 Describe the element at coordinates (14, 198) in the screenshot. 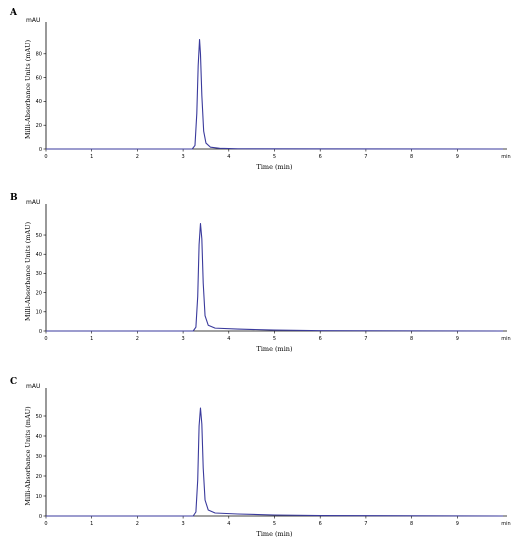

I see `panel-label: B` at that location.